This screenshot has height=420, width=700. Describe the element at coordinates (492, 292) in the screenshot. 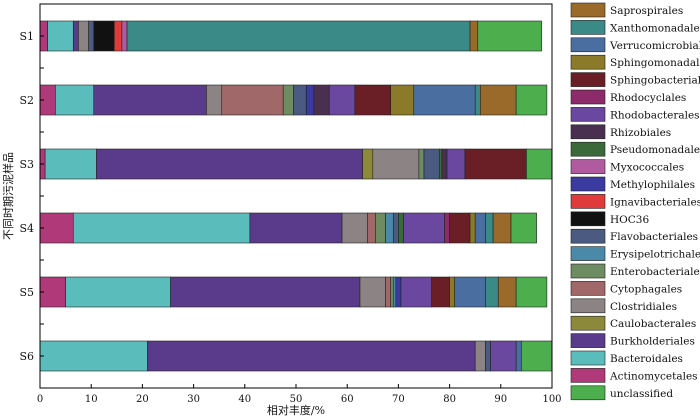

I see `bar-segment-s5-xanthomonadales` at that location.